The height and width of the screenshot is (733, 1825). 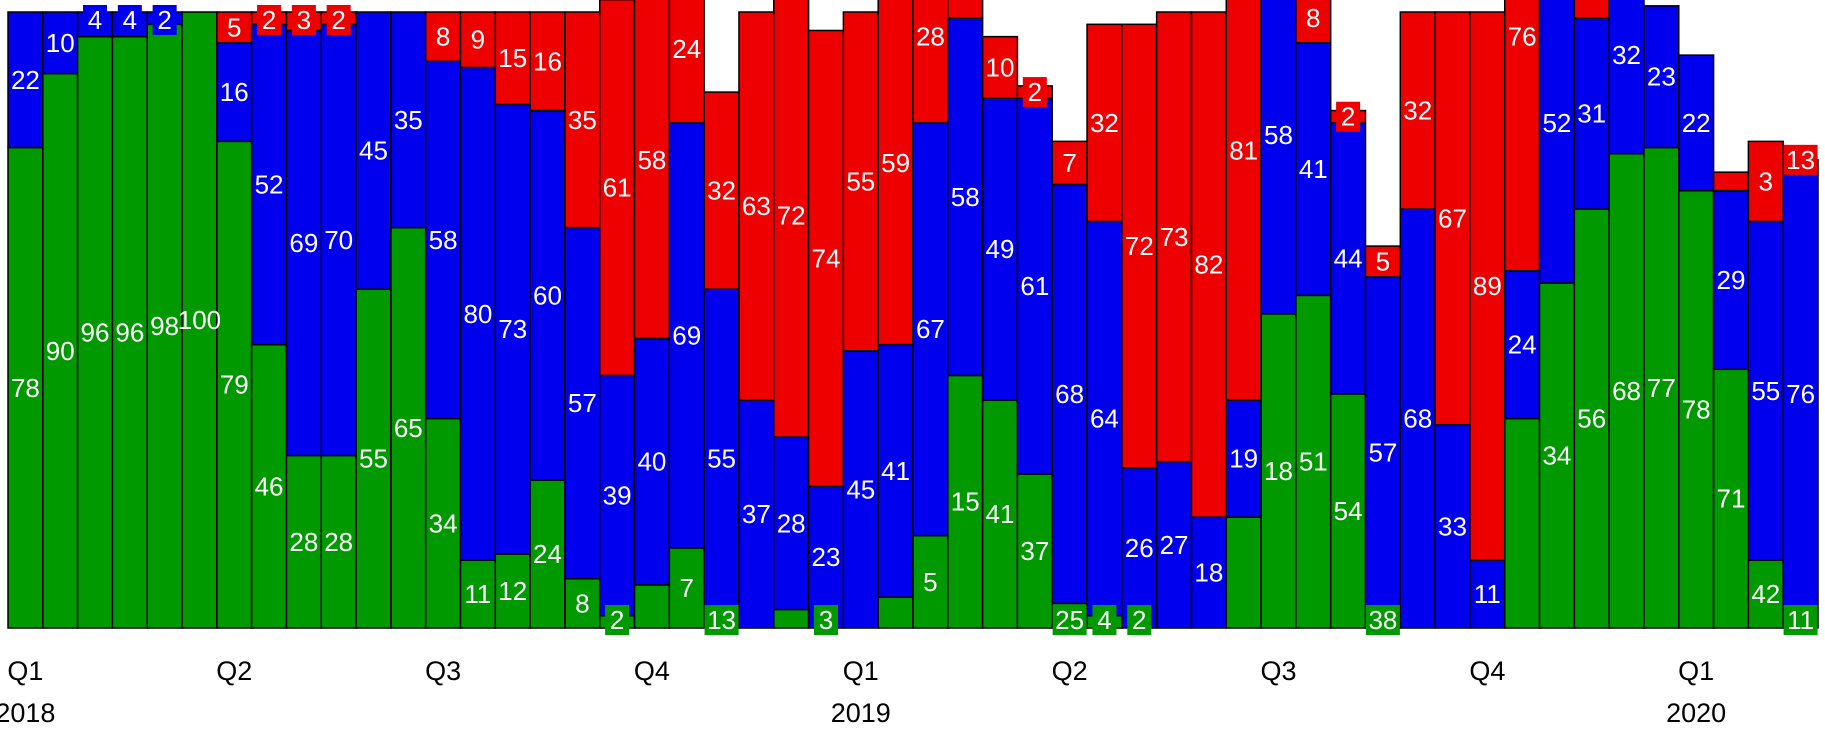 I want to click on segment-label-green-15: 24, so click(x=547, y=554).